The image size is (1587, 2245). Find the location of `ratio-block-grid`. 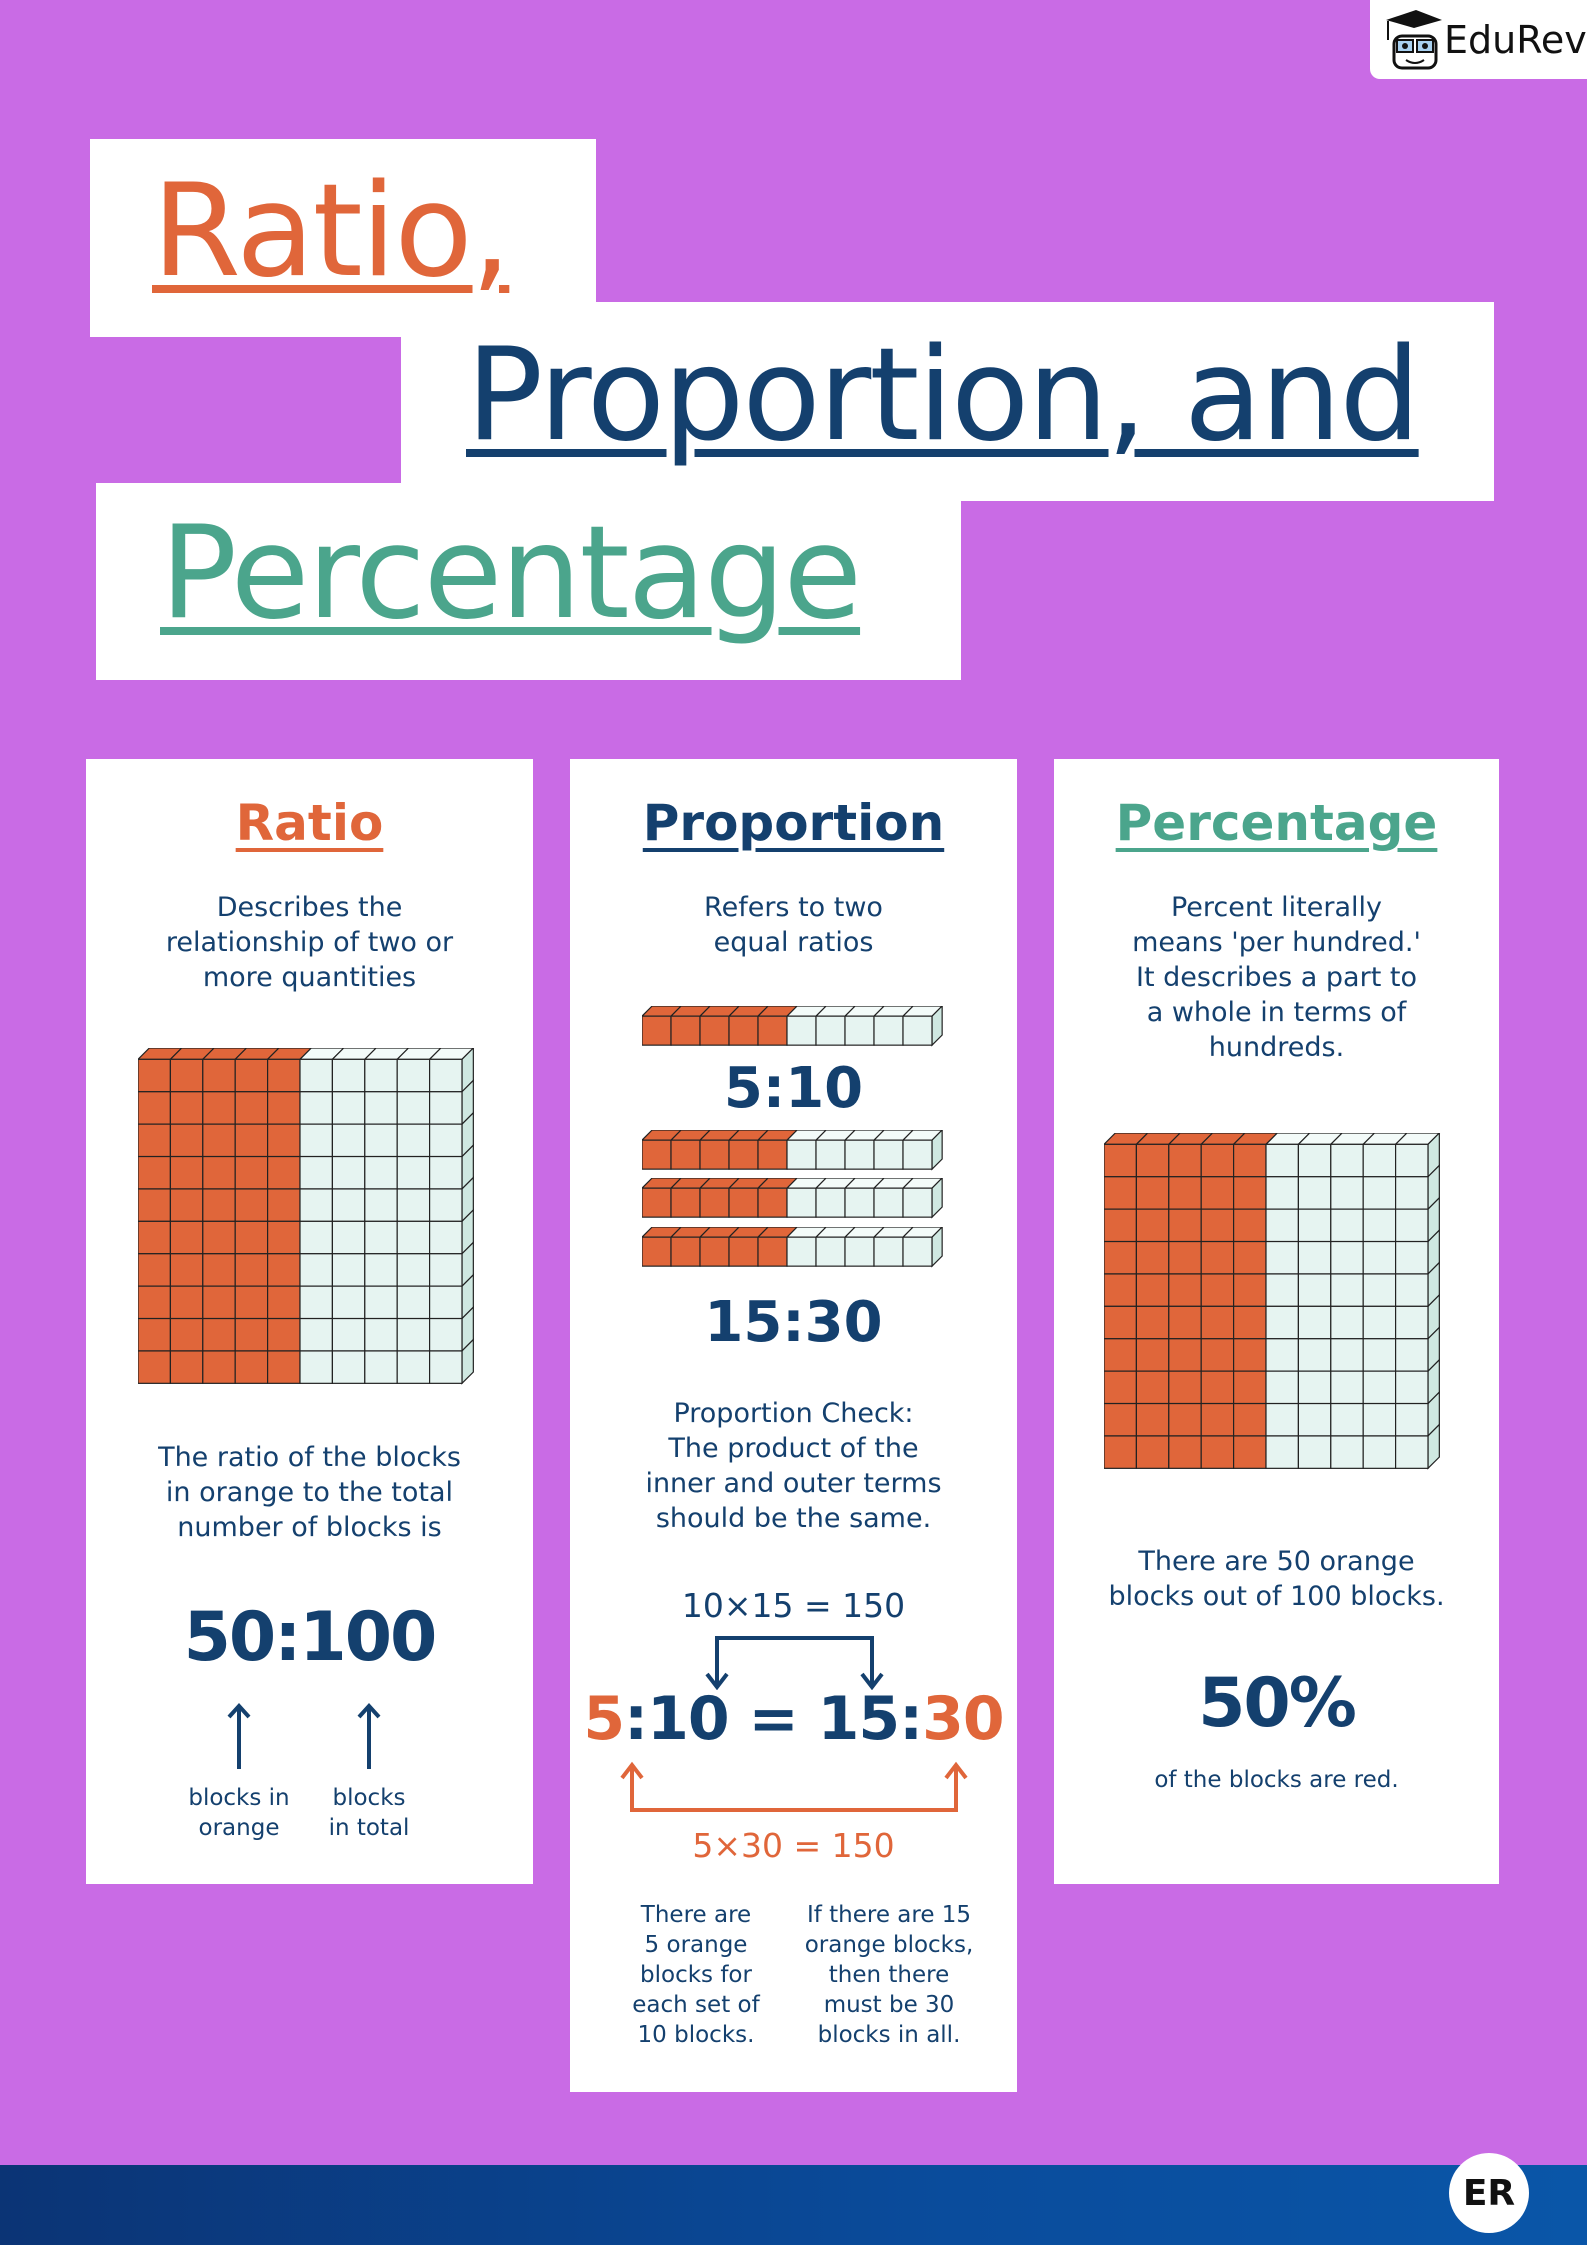

ratio-block-grid is located at coordinates (306, 1216).